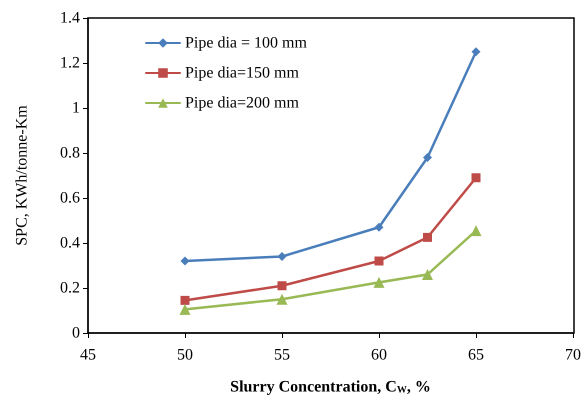 The width and height of the screenshot is (584, 400). What do you see at coordinates (70, 18) in the screenshot?
I see `y-tick-label: 1.4` at bounding box center [70, 18].